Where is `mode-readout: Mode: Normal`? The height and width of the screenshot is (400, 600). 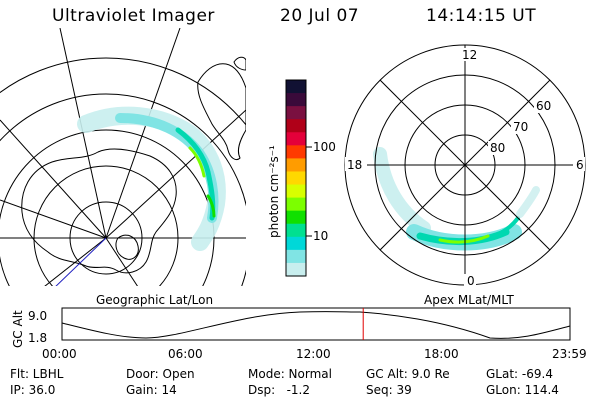
mode-readout: Mode: Normal is located at coordinates (290, 374).